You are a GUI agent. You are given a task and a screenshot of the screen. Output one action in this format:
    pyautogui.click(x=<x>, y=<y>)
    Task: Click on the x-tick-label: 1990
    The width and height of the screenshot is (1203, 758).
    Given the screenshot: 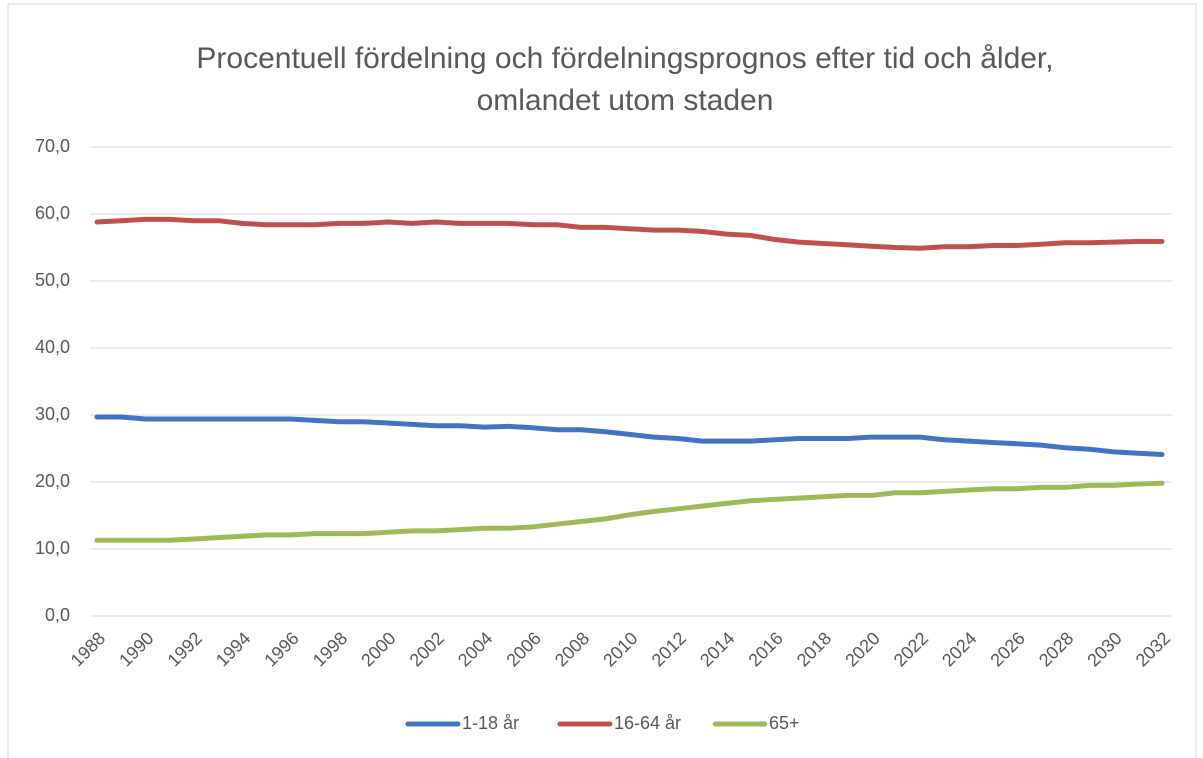 What is the action you would take?
    pyautogui.click(x=136, y=649)
    